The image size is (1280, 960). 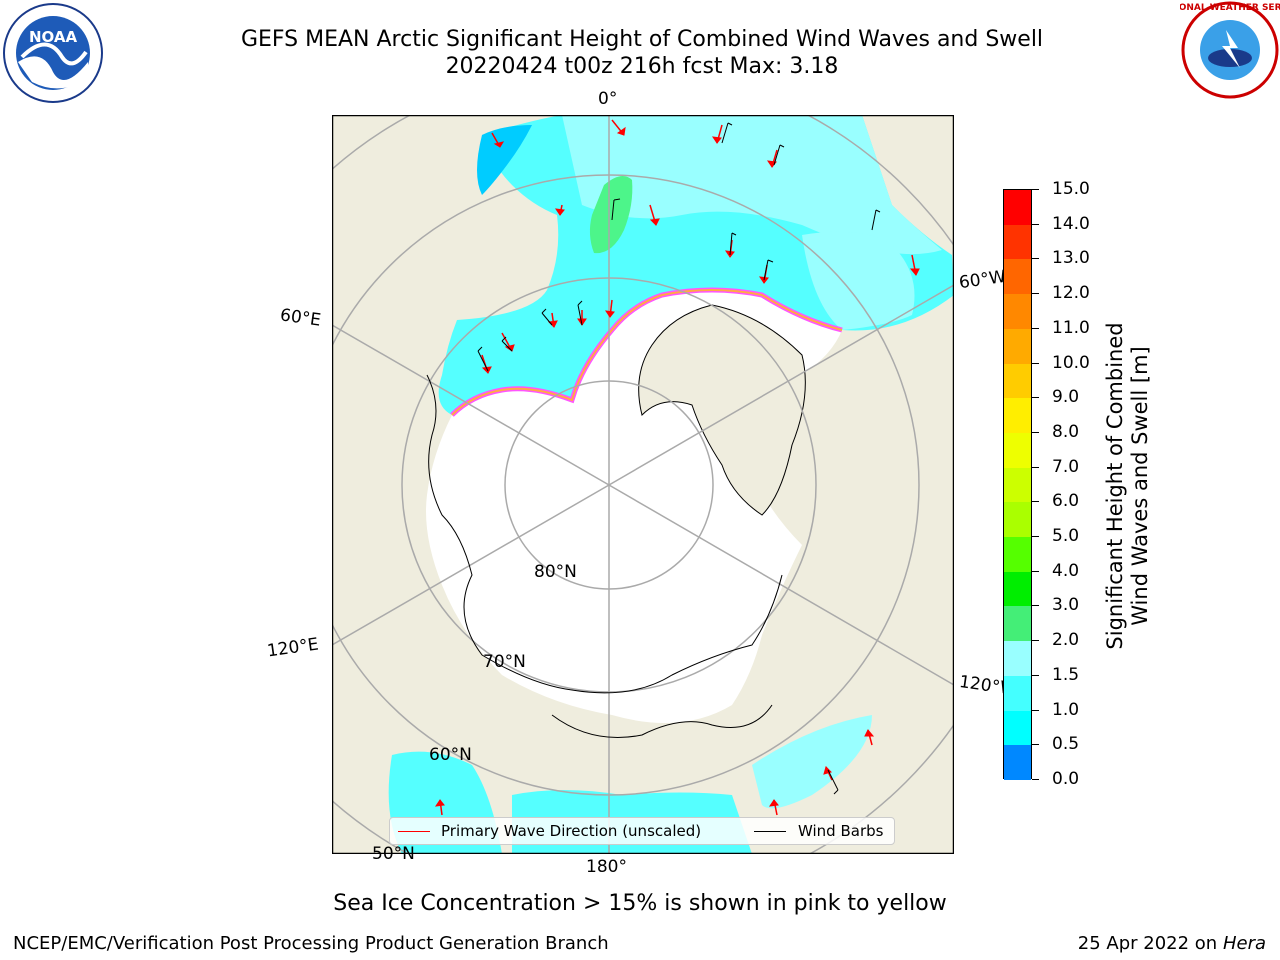 I want to click on colorbar-tick: 0.0, so click(x=1055, y=779).